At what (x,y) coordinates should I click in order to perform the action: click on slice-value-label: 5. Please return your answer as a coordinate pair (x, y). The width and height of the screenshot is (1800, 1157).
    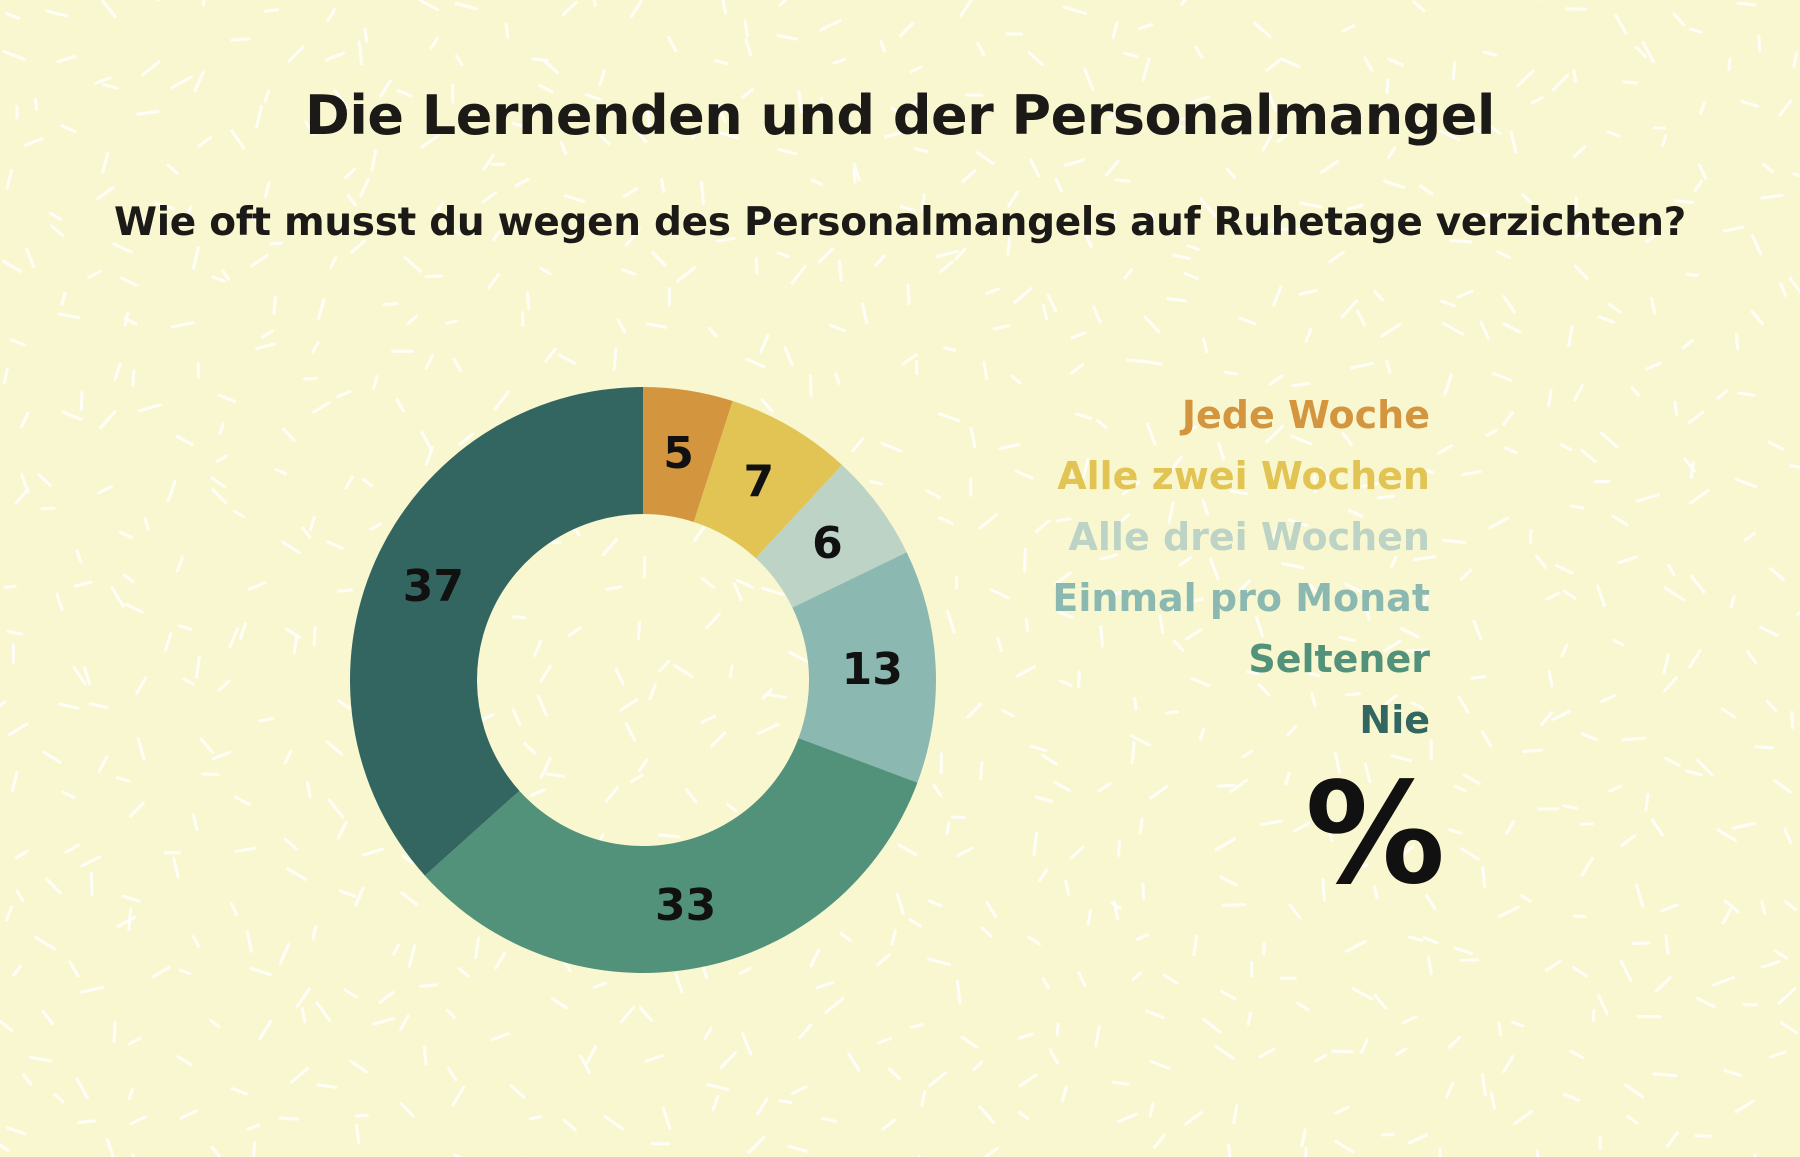
    Looking at the image, I should click on (678, 453).